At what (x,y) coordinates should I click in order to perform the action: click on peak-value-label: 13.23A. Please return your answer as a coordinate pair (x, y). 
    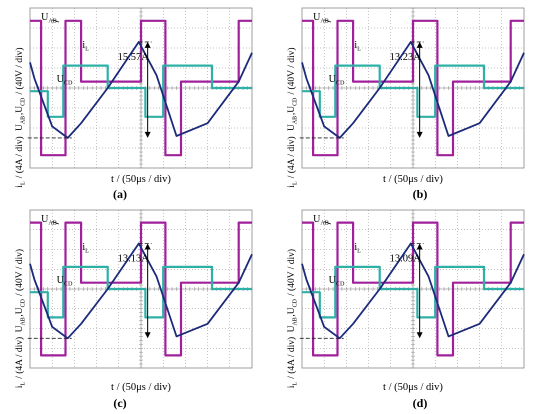
    Looking at the image, I should click on (406, 57).